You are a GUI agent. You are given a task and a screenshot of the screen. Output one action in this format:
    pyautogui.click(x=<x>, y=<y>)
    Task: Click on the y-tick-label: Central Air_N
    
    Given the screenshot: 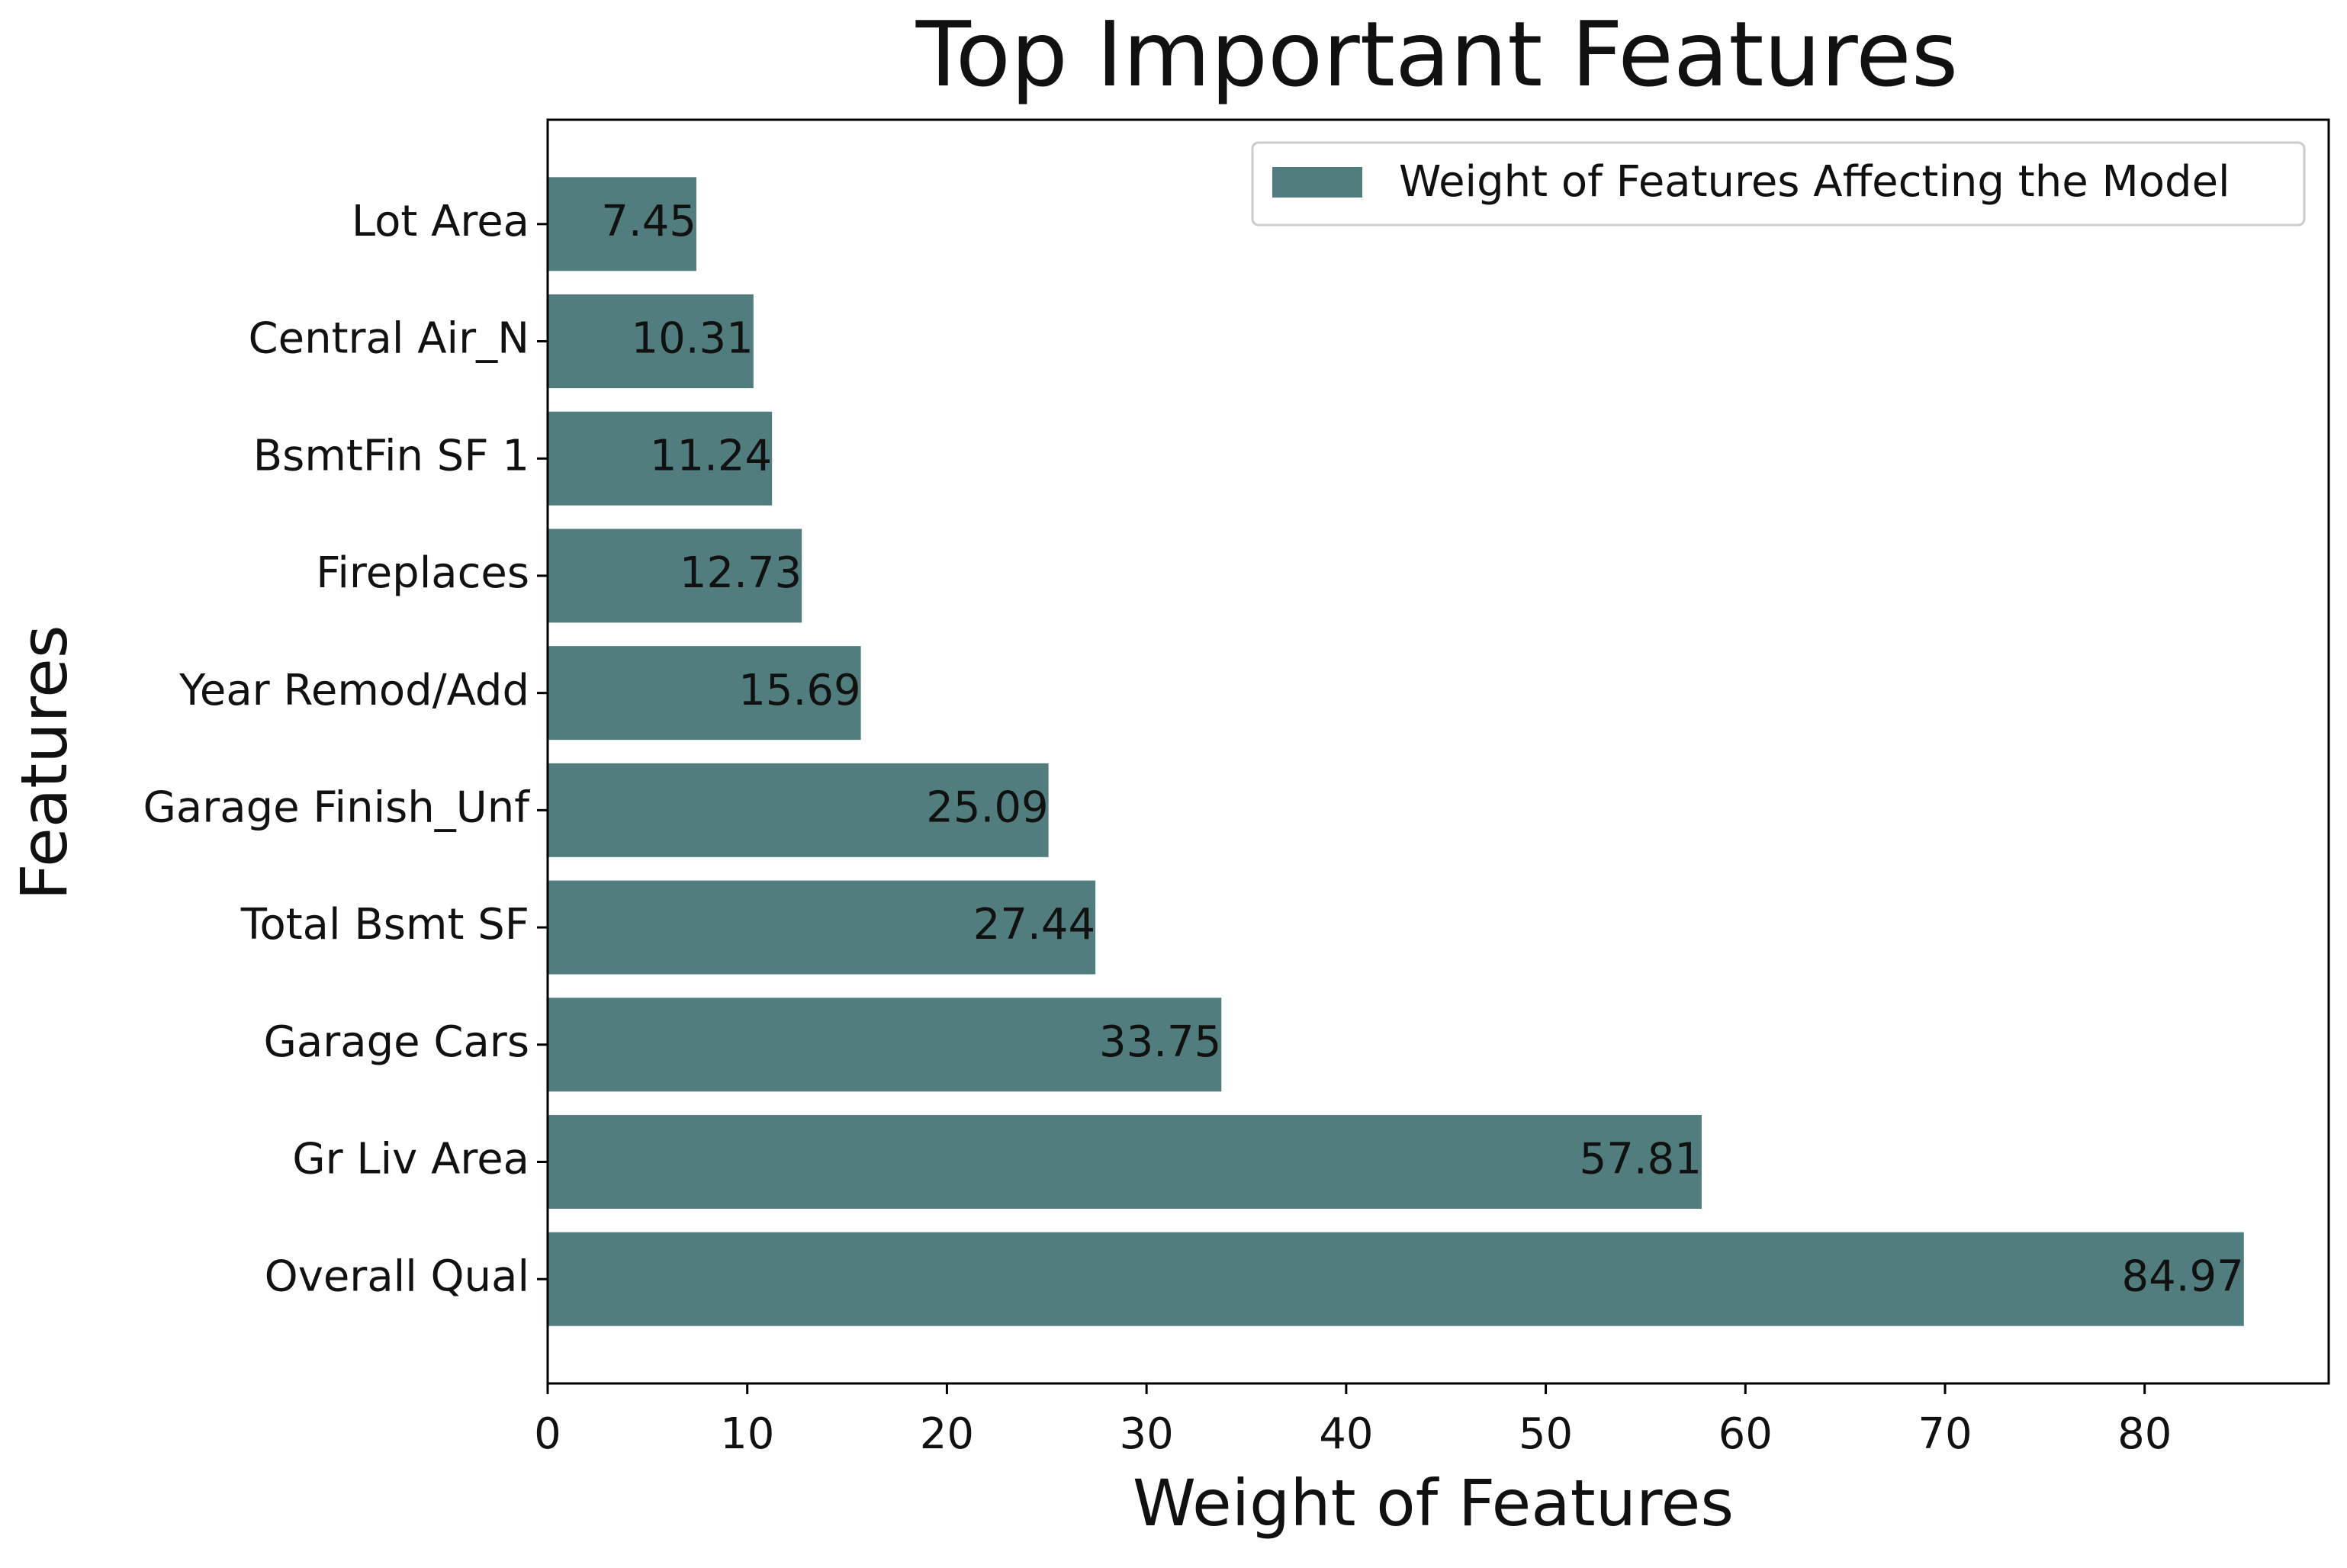 What is the action you would take?
    pyautogui.click(x=389, y=339)
    